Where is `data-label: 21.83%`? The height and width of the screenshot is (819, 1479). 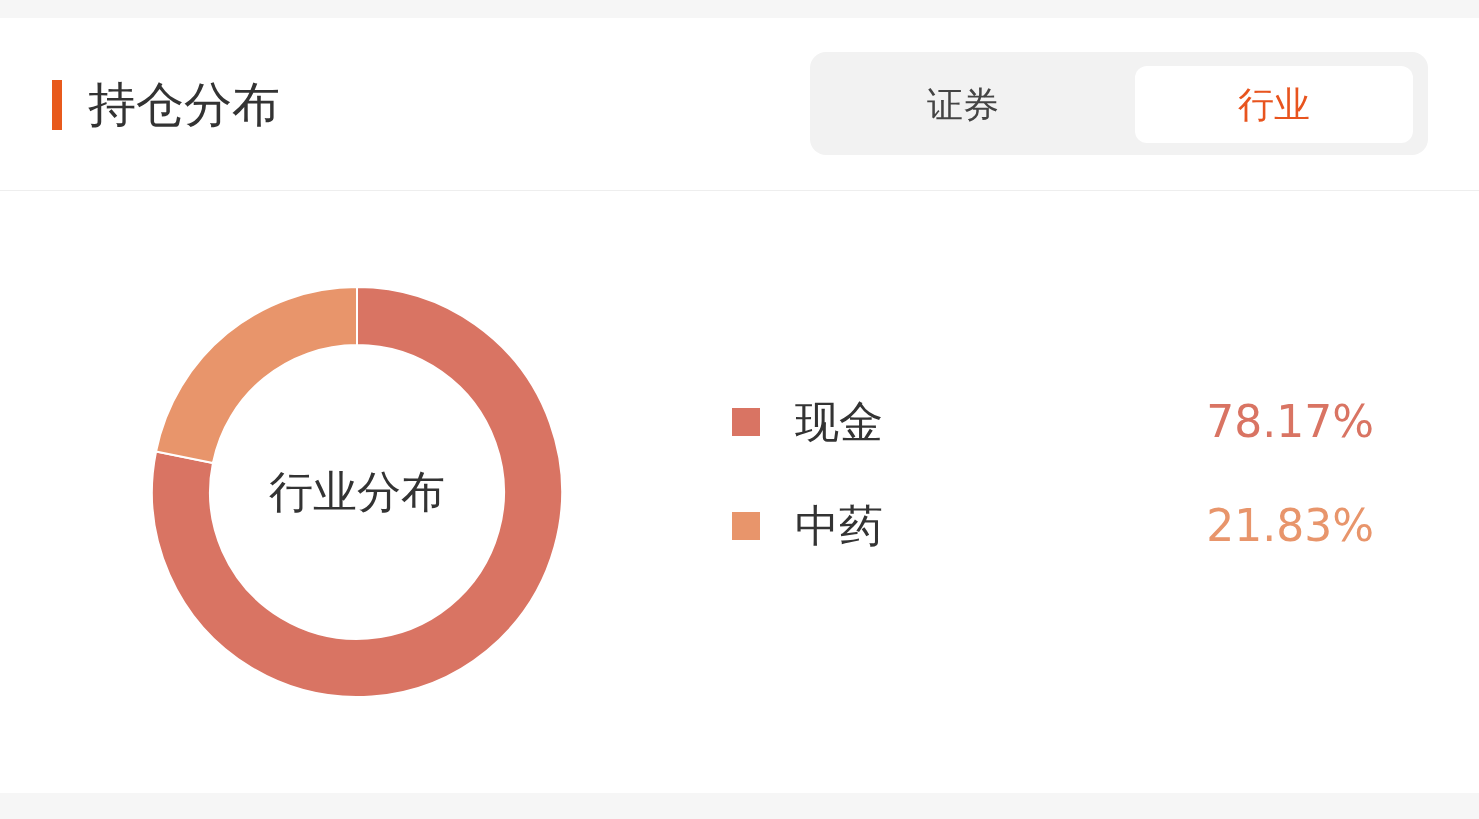 data-label: 21.83% is located at coordinates (1290, 526).